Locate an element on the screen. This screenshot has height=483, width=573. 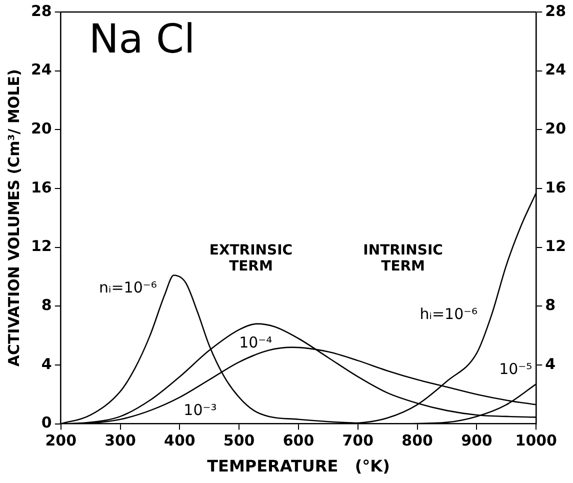
y-tick-label: 24 is located at coordinates (41, 69).